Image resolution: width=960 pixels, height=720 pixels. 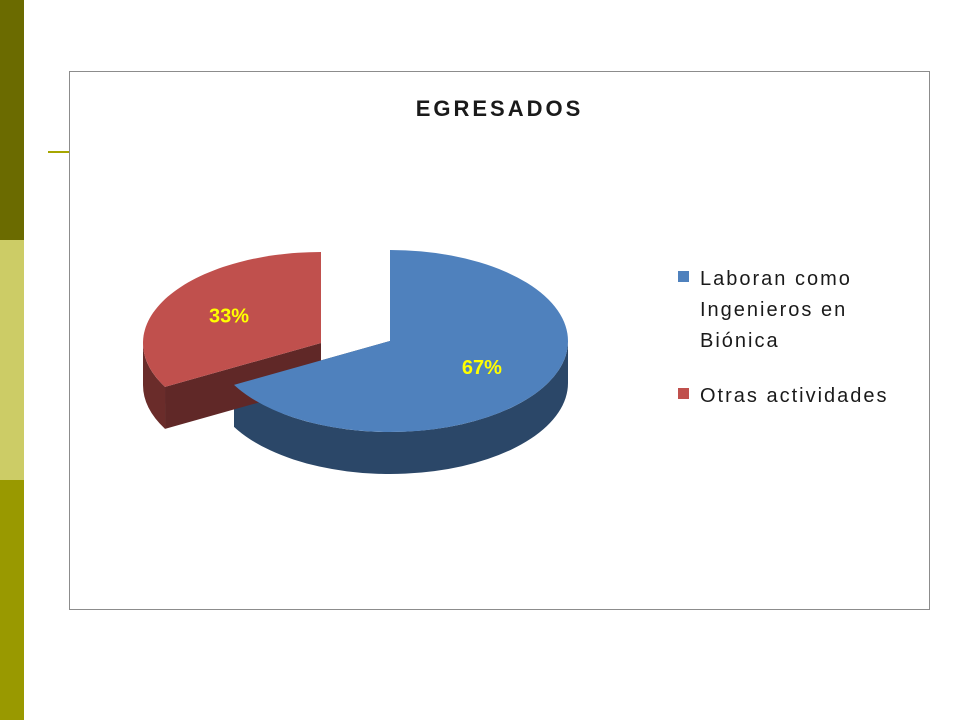 What do you see at coordinates (12, 360) in the screenshot?
I see `decorative-band-light` at bounding box center [12, 360].